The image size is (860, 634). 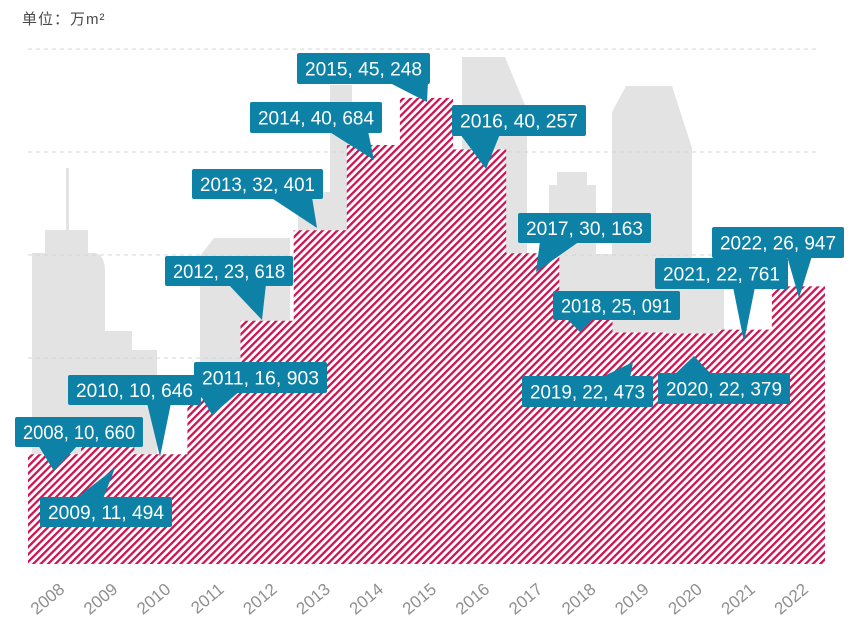 I want to click on callout-box-2014, so click(x=316, y=117).